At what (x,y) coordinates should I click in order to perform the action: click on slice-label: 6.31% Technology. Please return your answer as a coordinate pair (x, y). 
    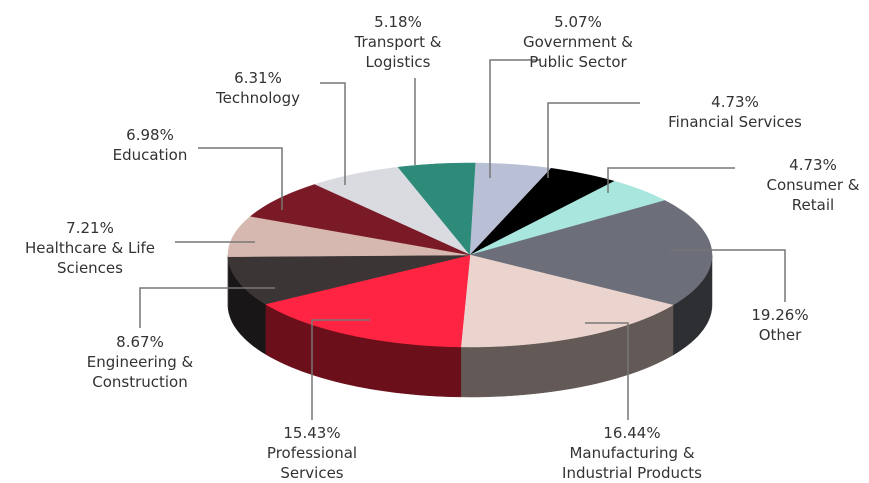
    Looking at the image, I should click on (258, 88).